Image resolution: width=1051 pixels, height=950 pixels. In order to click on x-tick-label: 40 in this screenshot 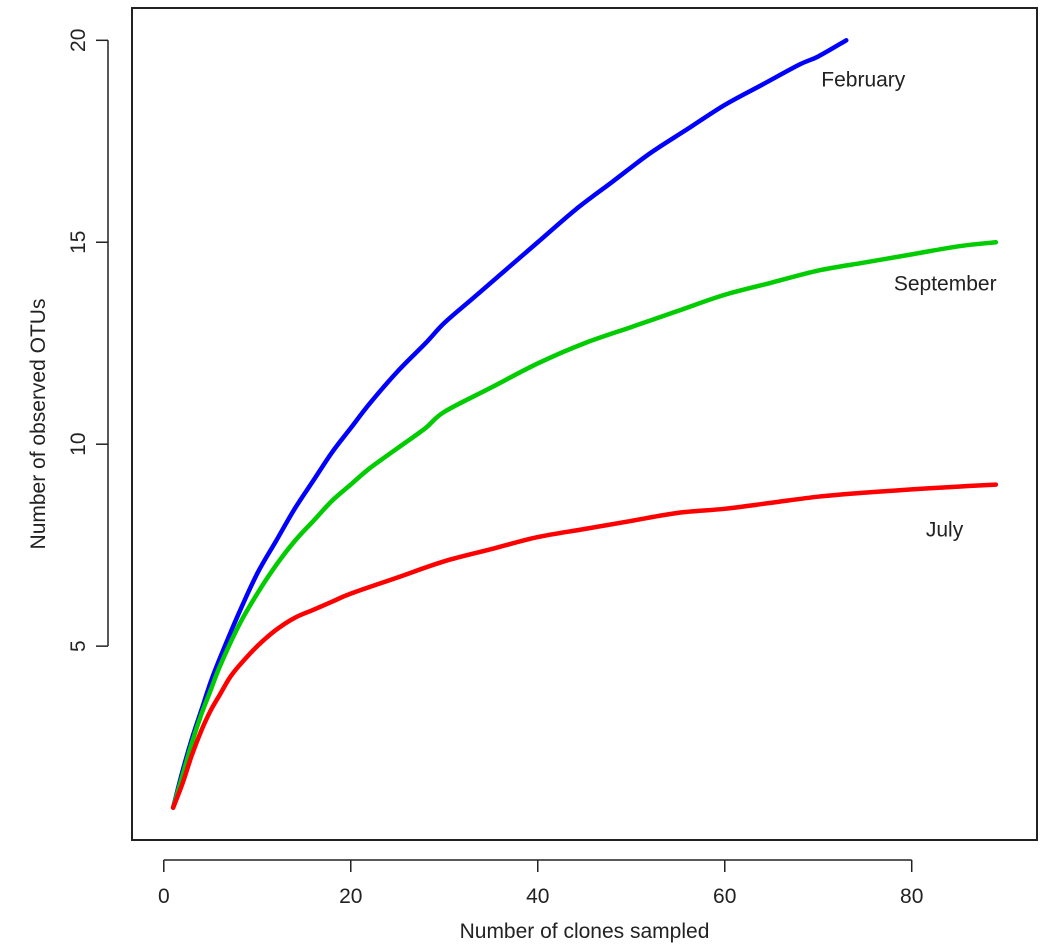, I will do `click(537, 896)`.